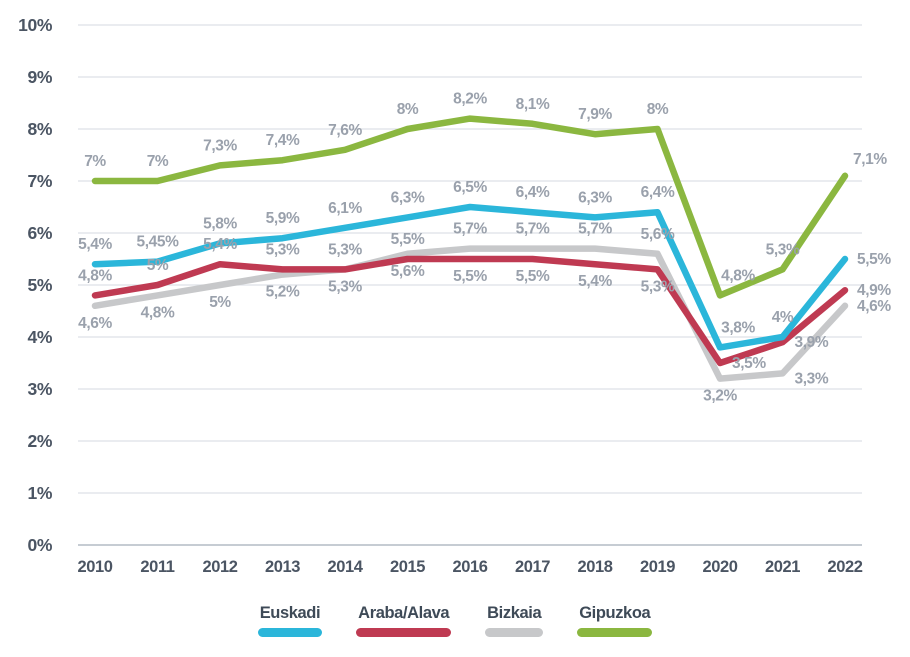  I want to click on data-label: 7,3%, so click(220, 145).